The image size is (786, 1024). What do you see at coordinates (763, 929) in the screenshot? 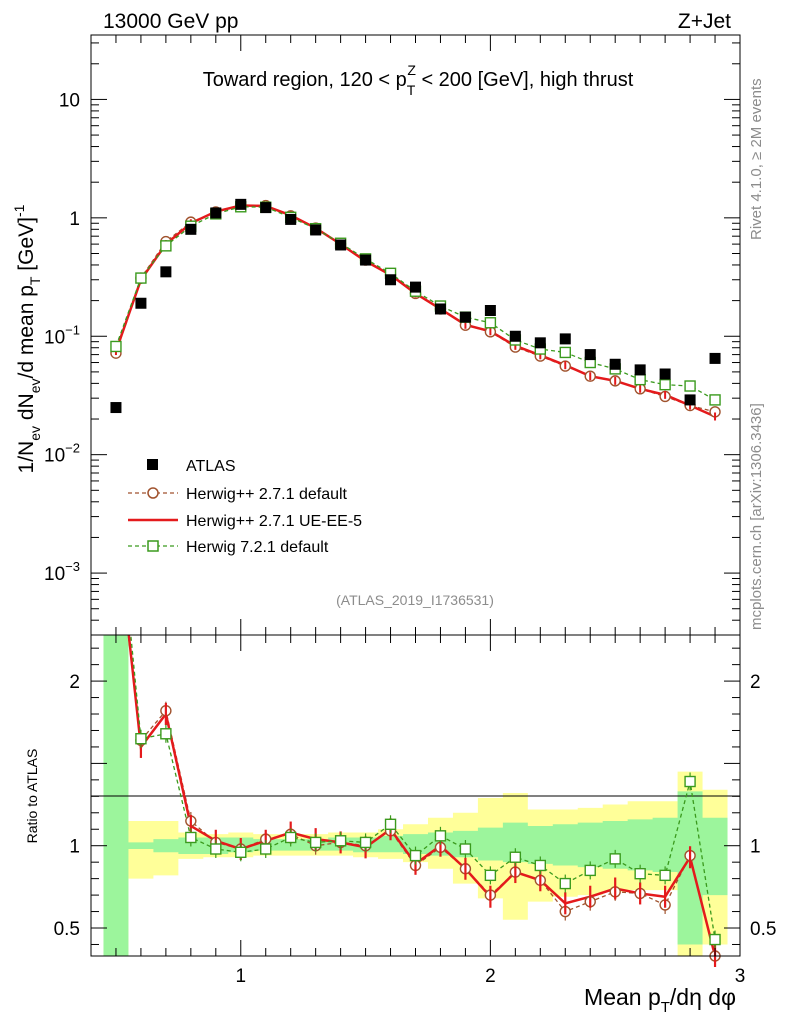
I see `ratio-y-tick-label-right: 0.5` at bounding box center [763, 929].